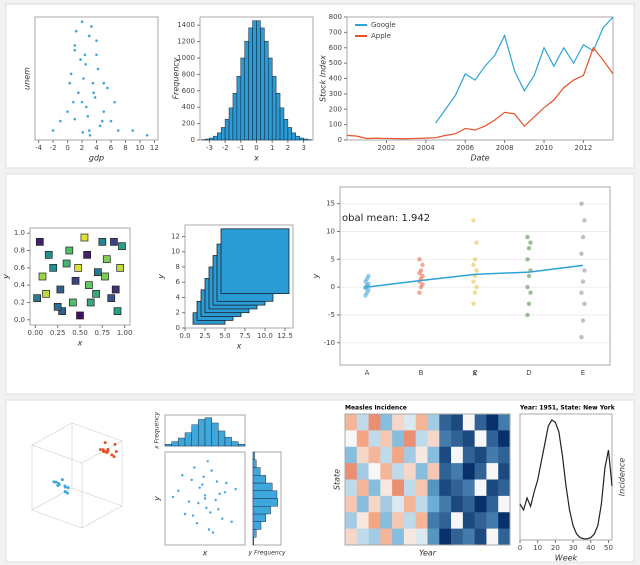 The image size is (640, 565). I want to click on y-axis-label: Frequency, so click(176, 78).